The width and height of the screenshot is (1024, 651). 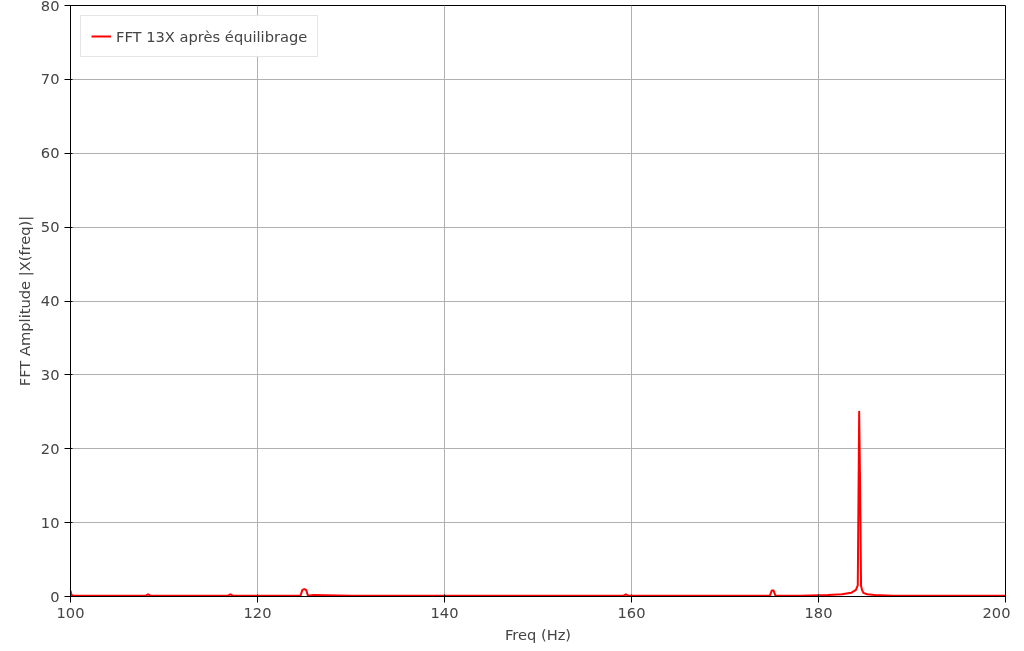 I want to click on legend-label: FFT 13X après équilibrage, so click(x=212, y=36).